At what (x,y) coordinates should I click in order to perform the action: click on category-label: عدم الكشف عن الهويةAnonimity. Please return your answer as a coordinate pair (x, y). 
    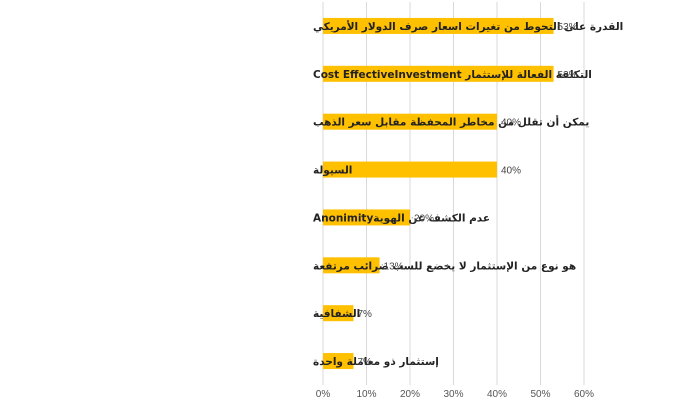
    Looking at the image, I should click on (401, 218).